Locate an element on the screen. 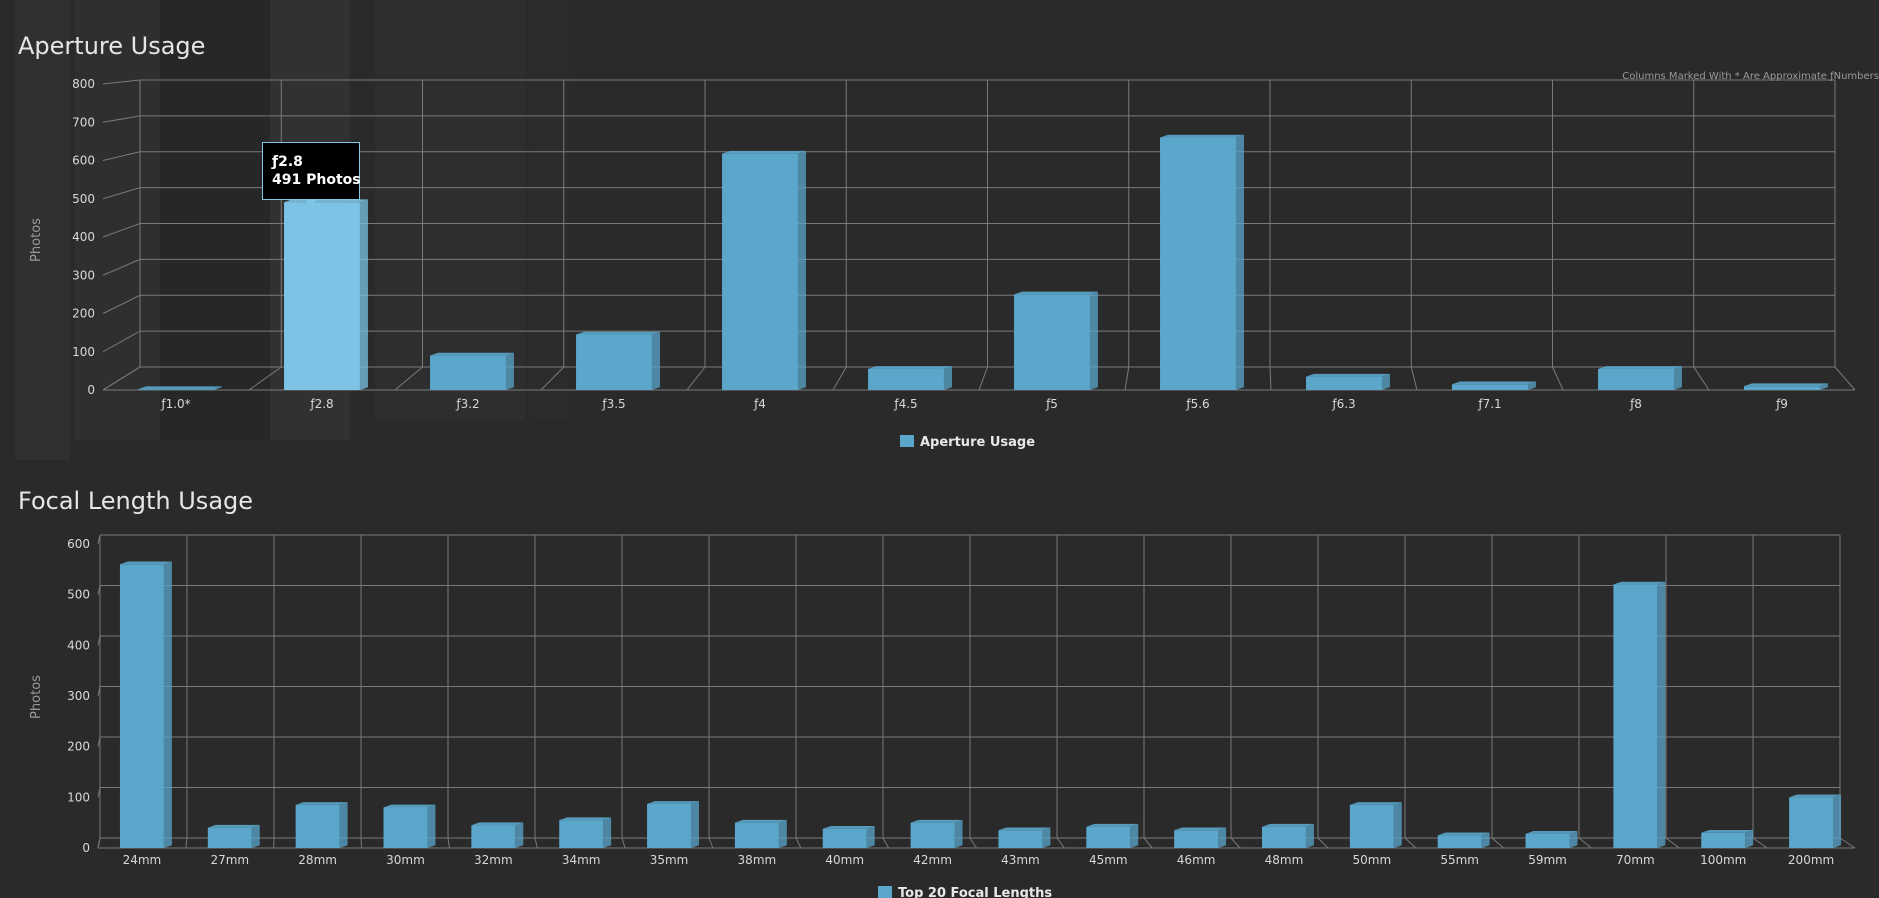  x-tick-label: 43mm is located at coordinates (1020, 860).